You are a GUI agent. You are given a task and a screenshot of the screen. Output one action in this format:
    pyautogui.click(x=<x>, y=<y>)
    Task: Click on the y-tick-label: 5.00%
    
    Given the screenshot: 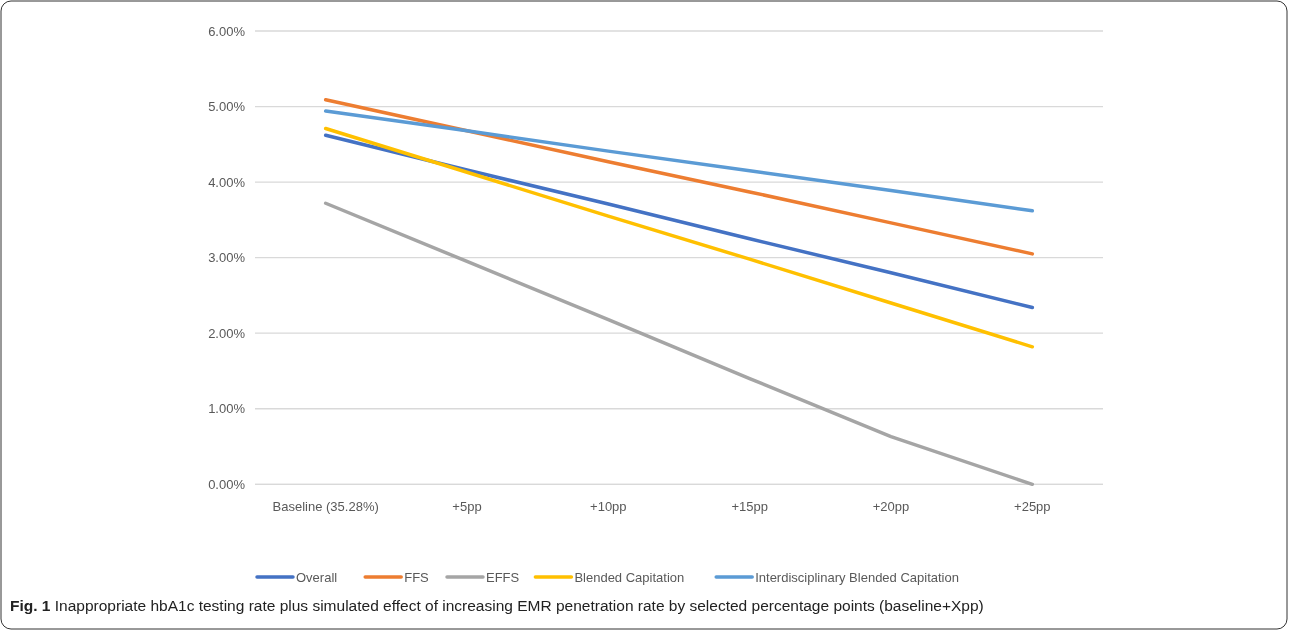 What is the action you would take?
    pyautogui.click(x=227, y=107)
    